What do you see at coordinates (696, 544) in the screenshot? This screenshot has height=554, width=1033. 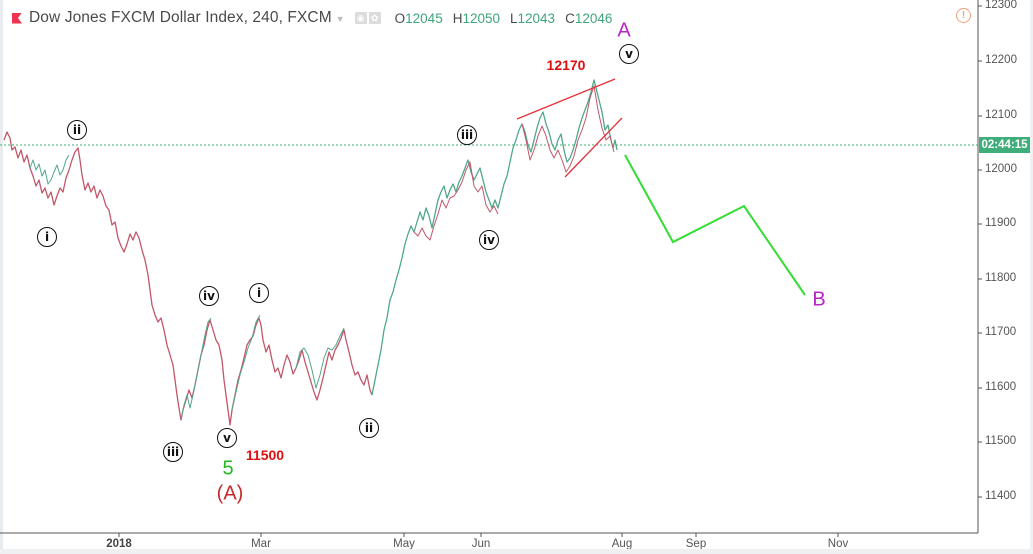 I see `time-tick: Sep` at bounding box center [696, 544].